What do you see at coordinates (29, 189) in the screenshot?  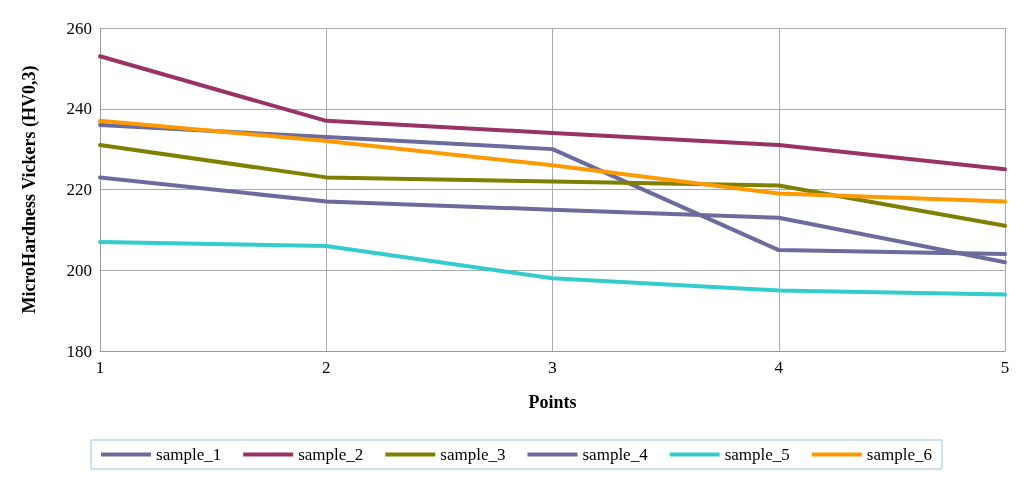 I see `y-axis-title: MicroHardness Vickers (HV0,3)` at bounding box center [29, 189].